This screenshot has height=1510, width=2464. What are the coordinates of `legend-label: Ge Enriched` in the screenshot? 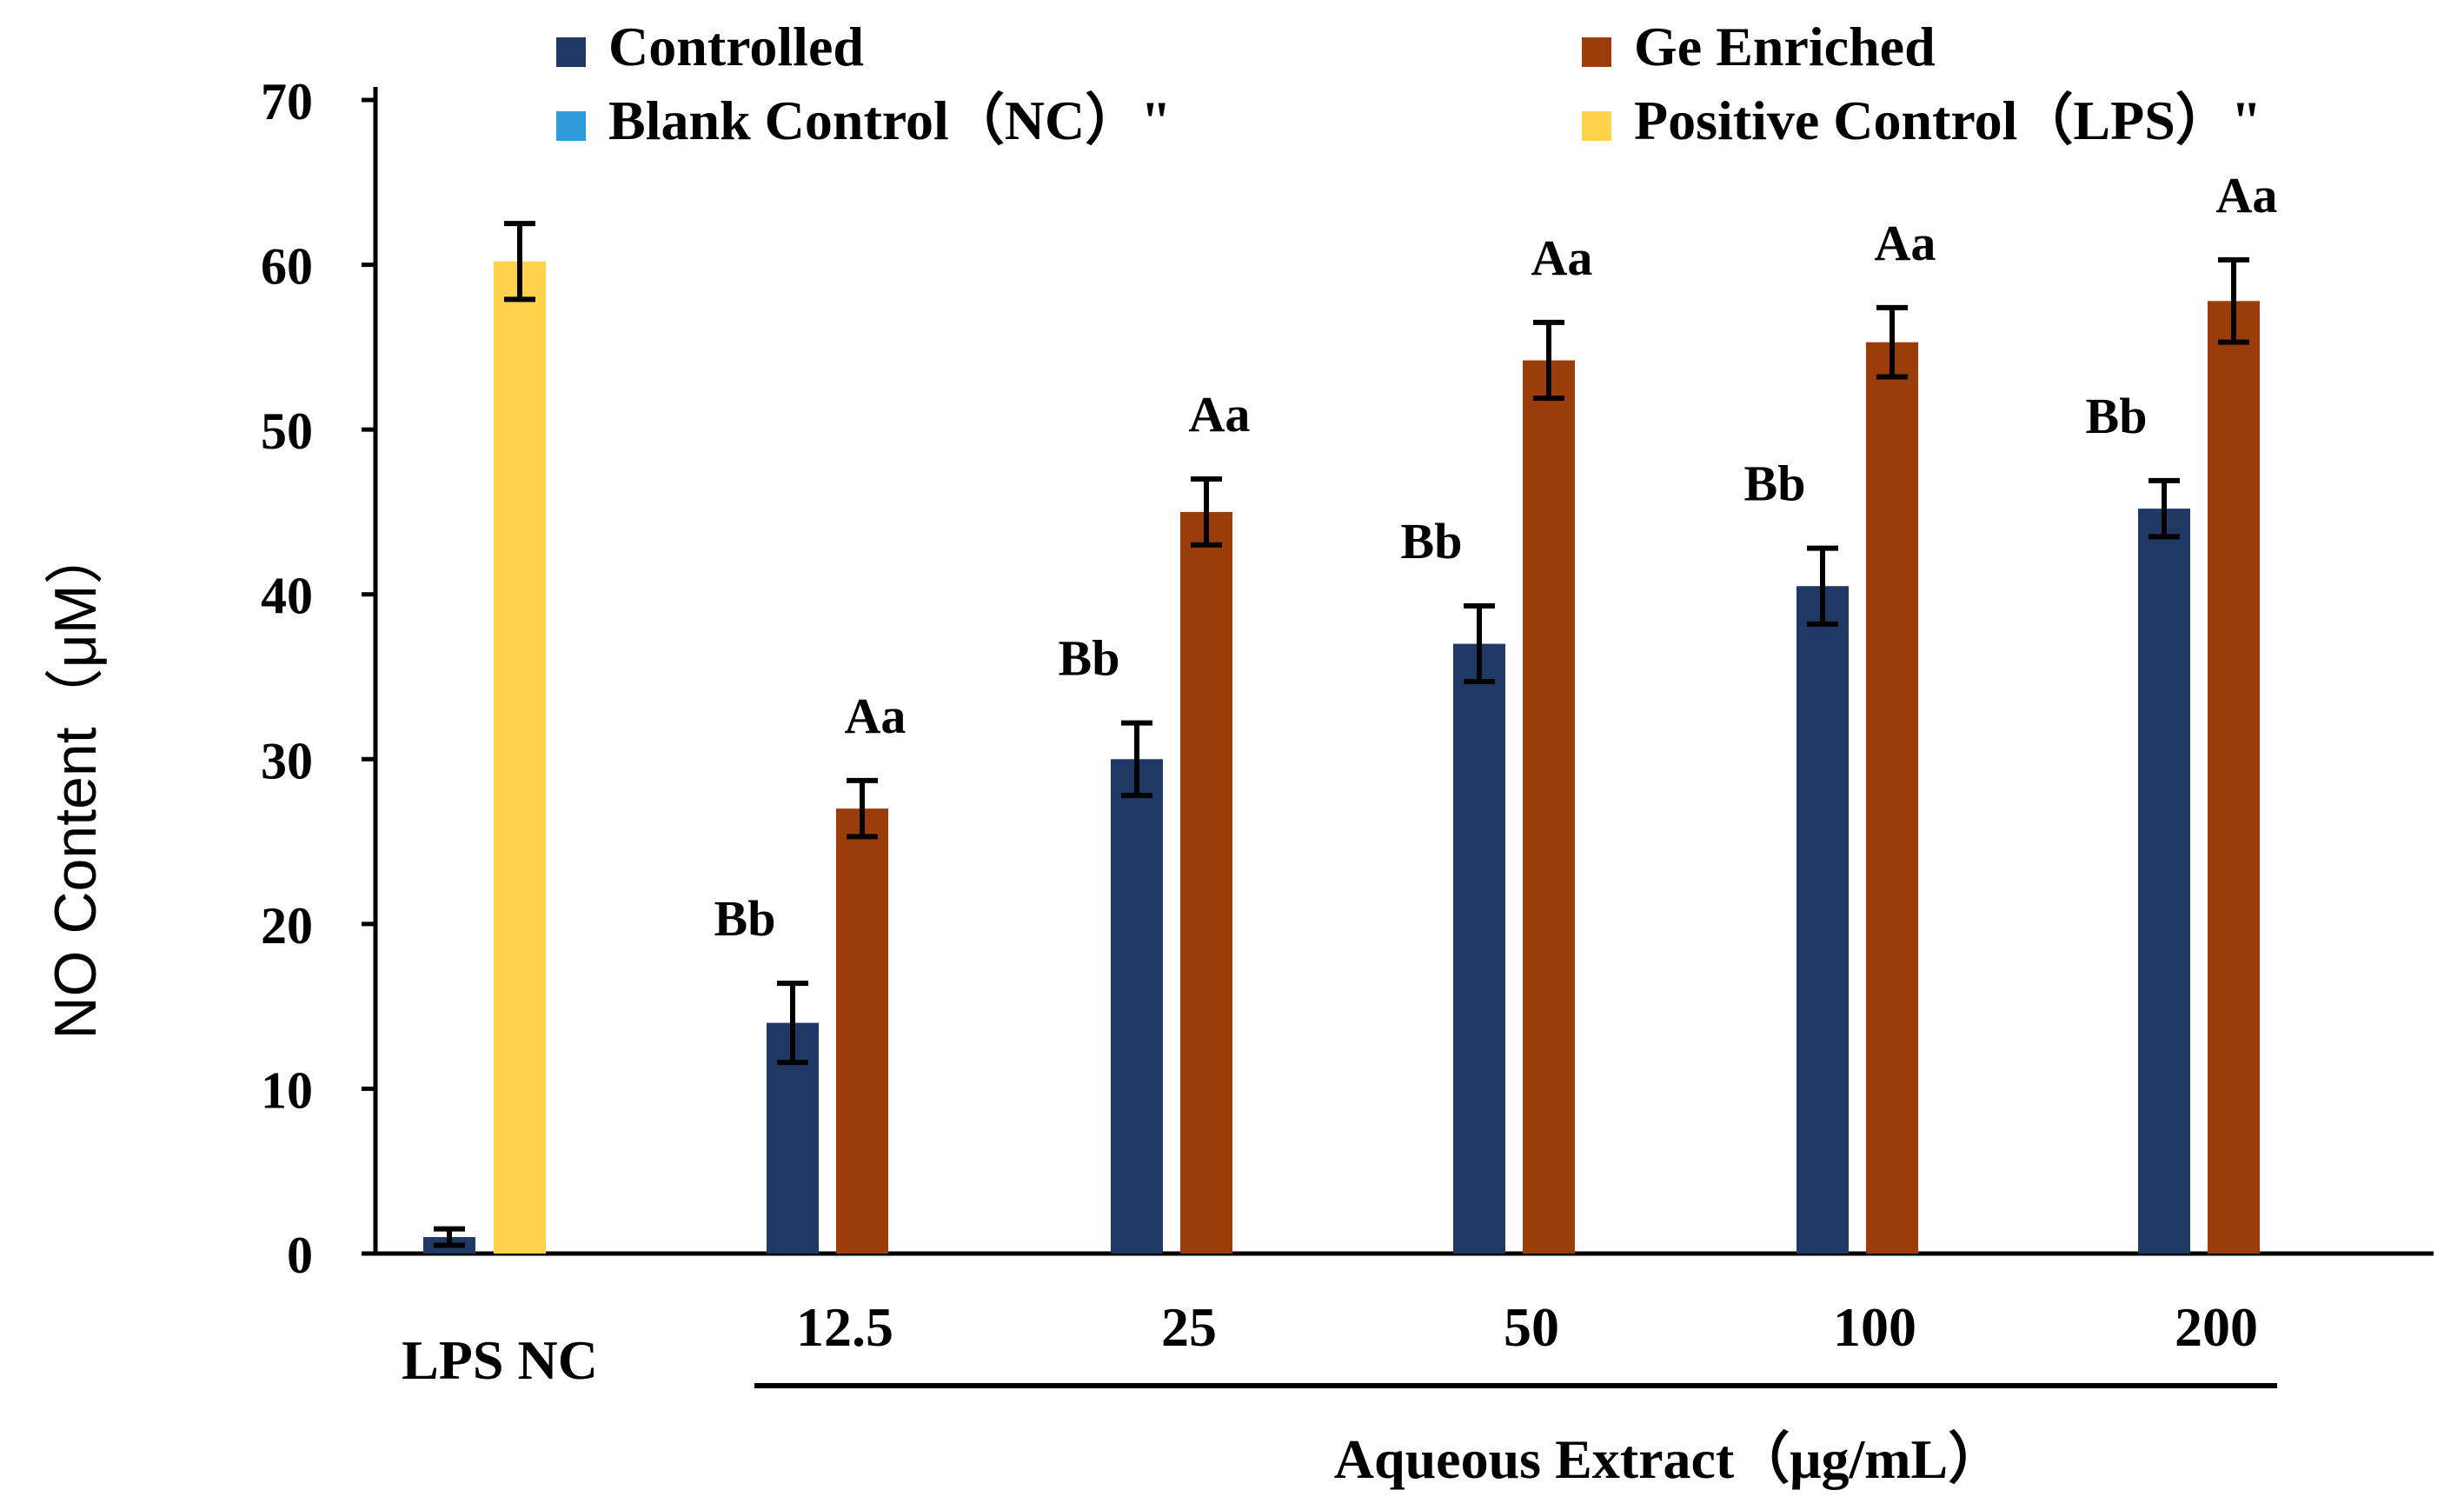 It's located at (1785, 46).